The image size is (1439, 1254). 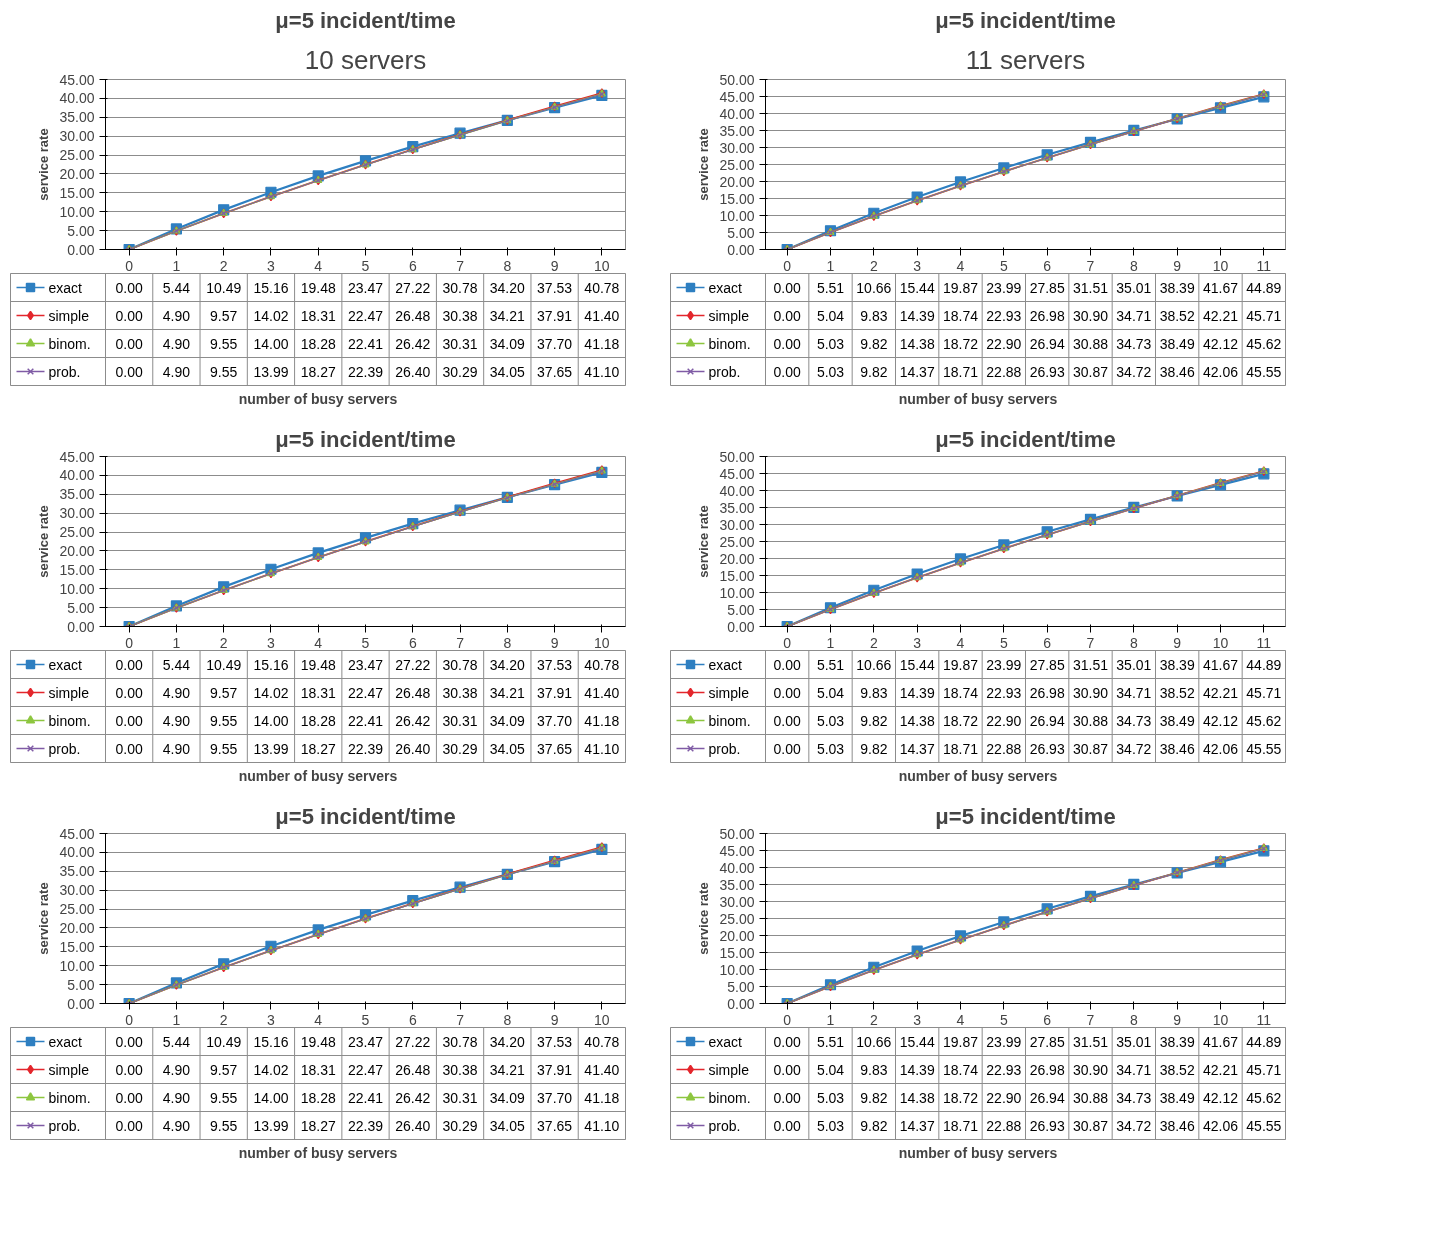 What do you see at coordinates (602, 1069) in the screenshot?
I see `data-label: 41.40` at bounding box center [602, 1069].